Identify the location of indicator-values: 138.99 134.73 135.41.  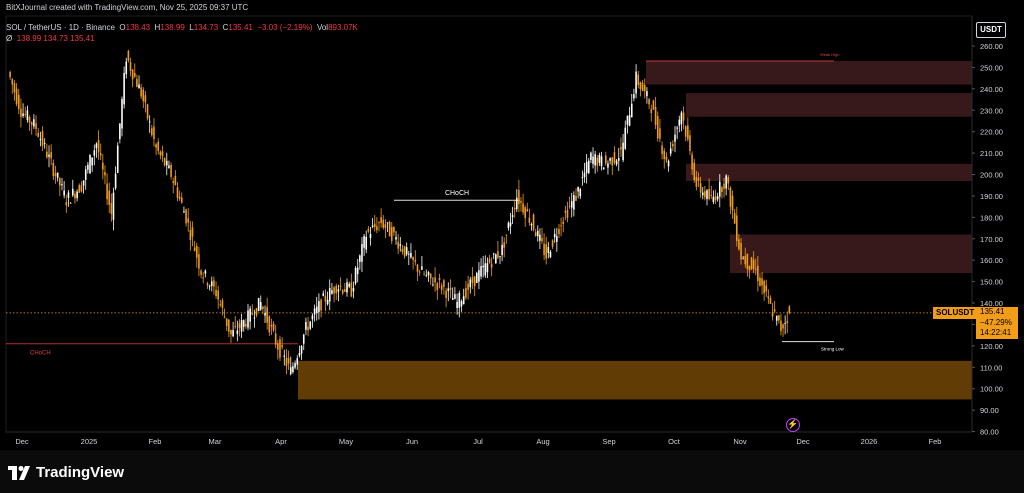
(55, 38).